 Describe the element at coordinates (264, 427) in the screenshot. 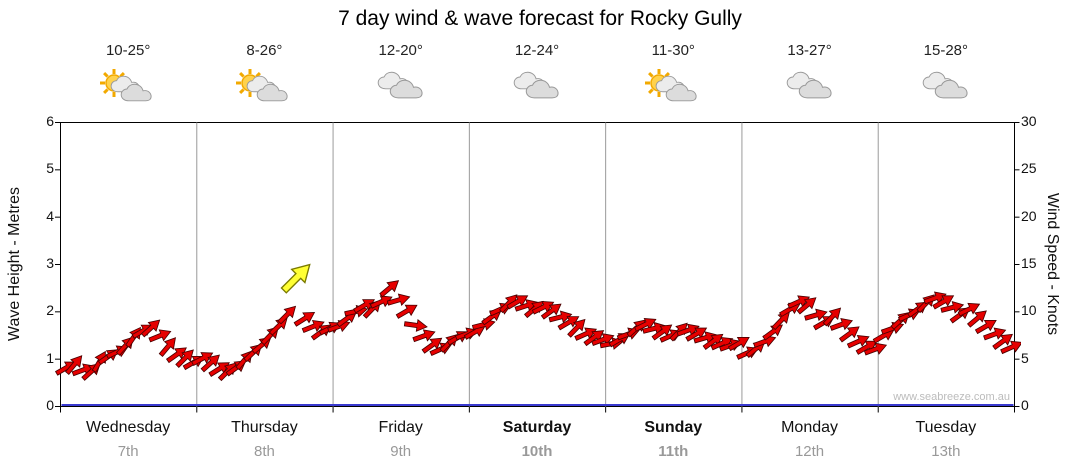

I see `day-label: Thursday` at that location.